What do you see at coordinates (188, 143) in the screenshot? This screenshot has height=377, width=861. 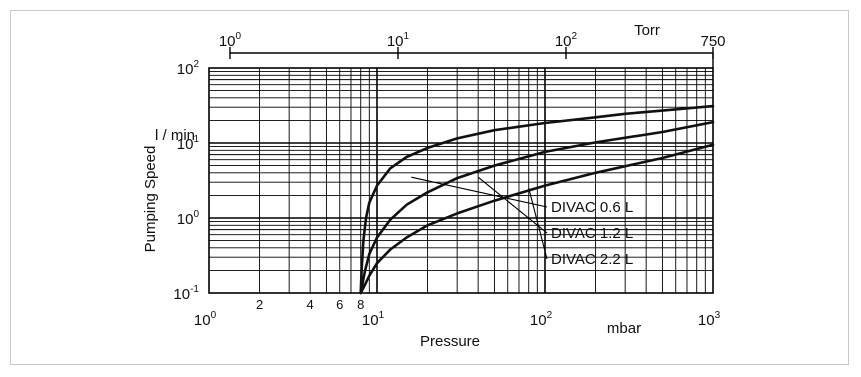 I see `y-tick-label: 10¹` at bounding box center [188, 143].